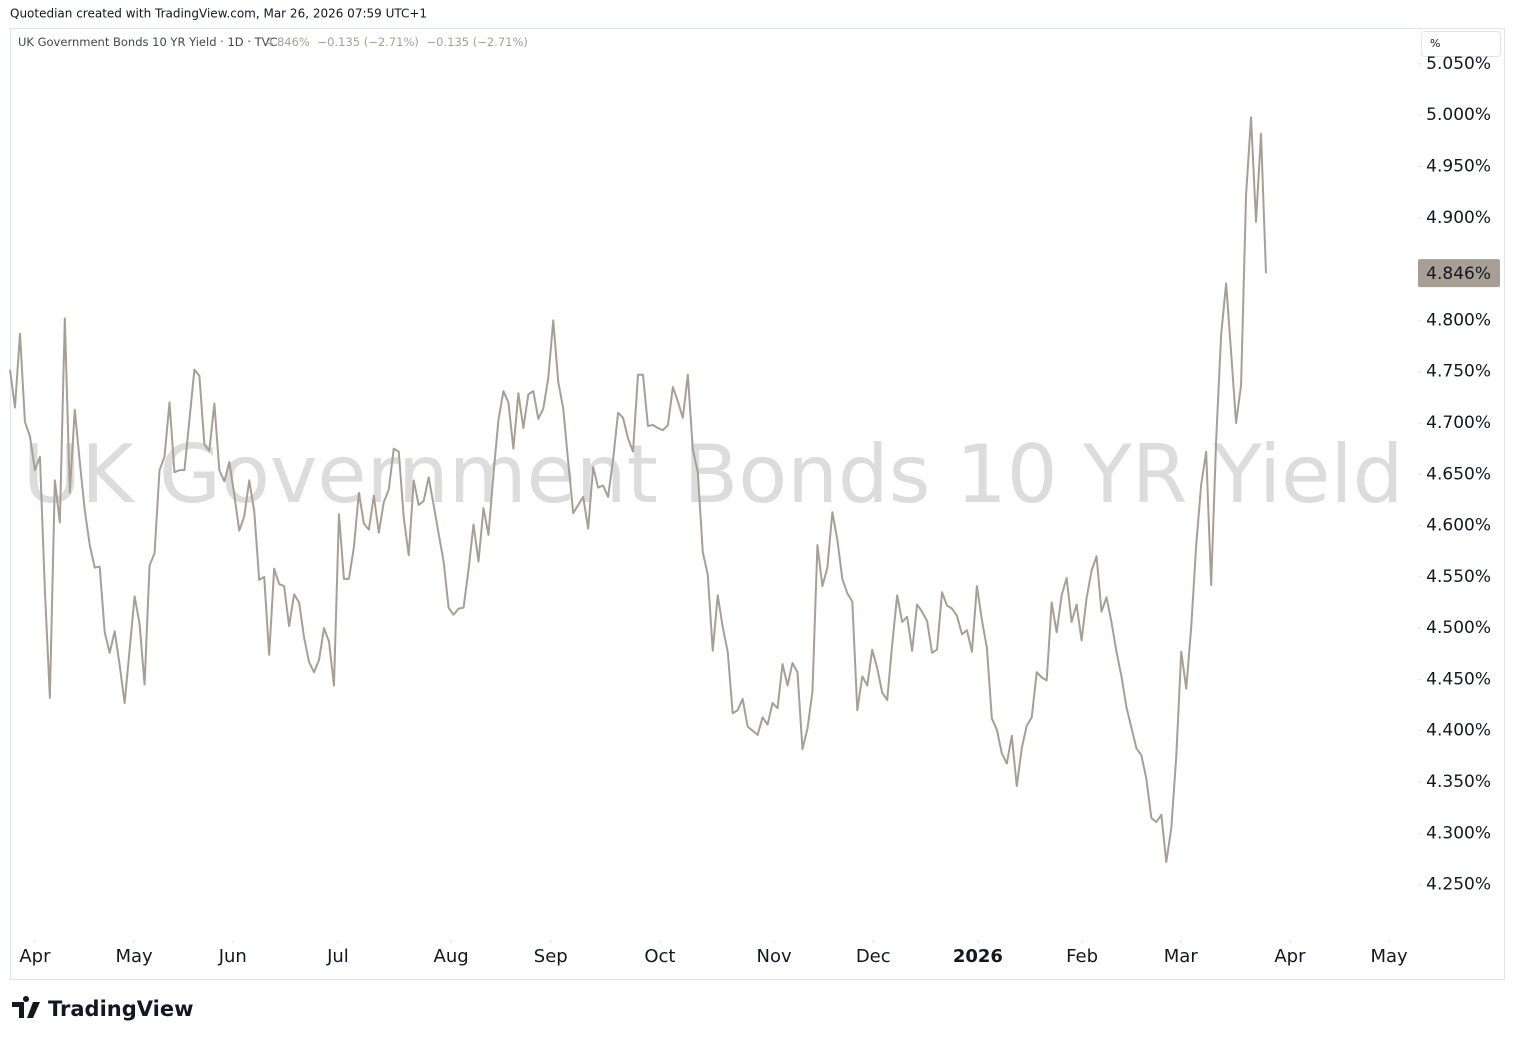  I want to click on y-tick-label: 4.900%, so click(1458, 218).